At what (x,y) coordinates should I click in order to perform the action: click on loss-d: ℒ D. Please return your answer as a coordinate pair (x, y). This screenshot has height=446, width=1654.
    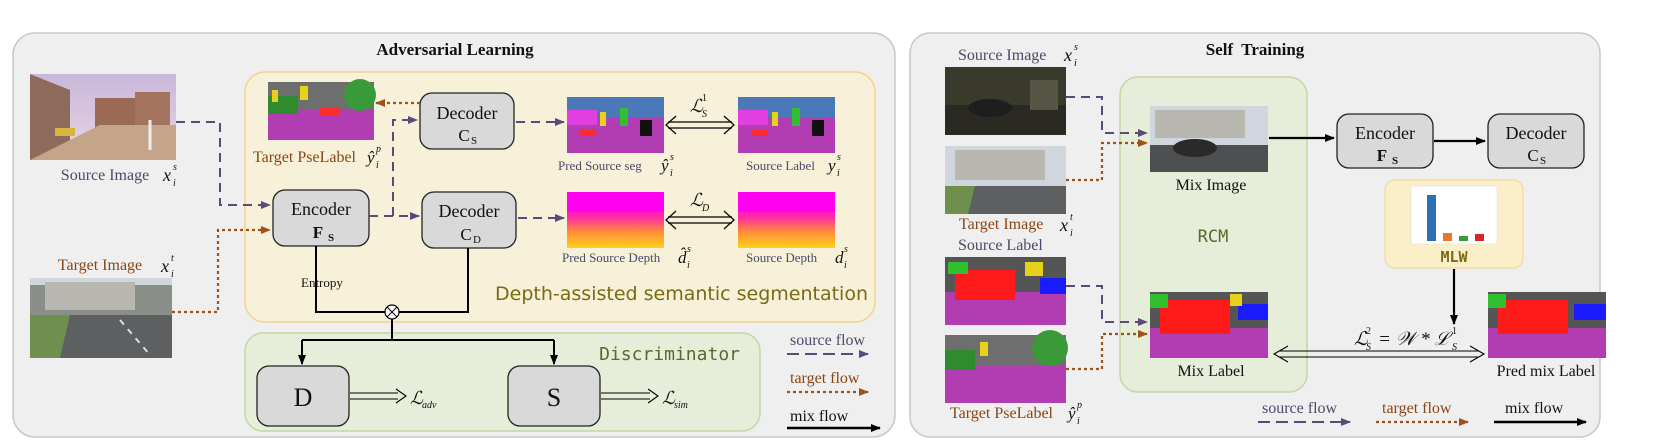
    Looking at the image, I should click on (700, 202).